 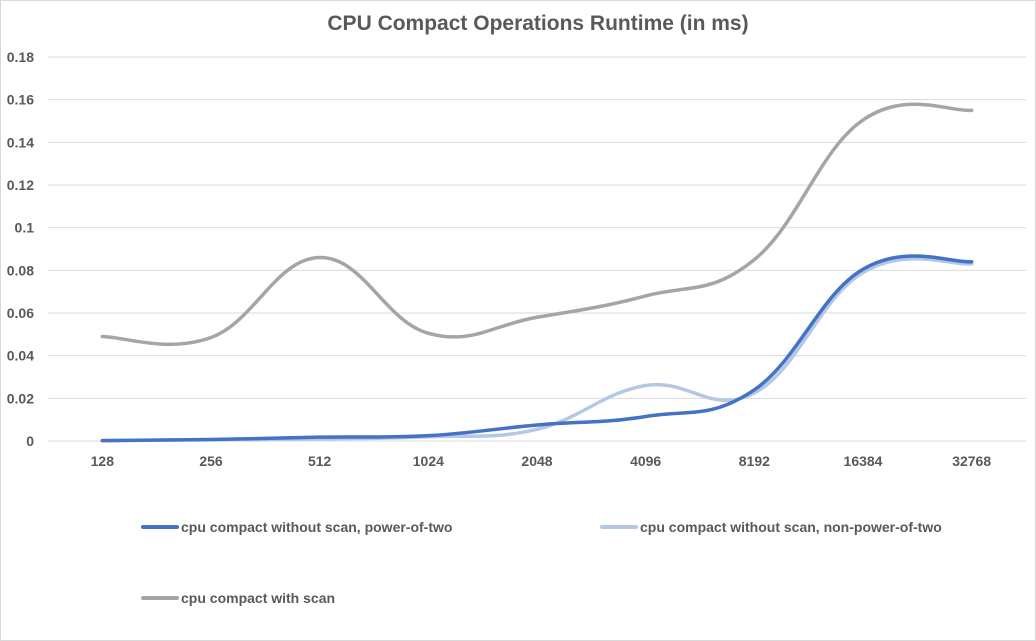 What do you see at coordinates (103, 461) in the screenshot?
I see `x-tick-label-128: 128` at bounding box center [103, 461].